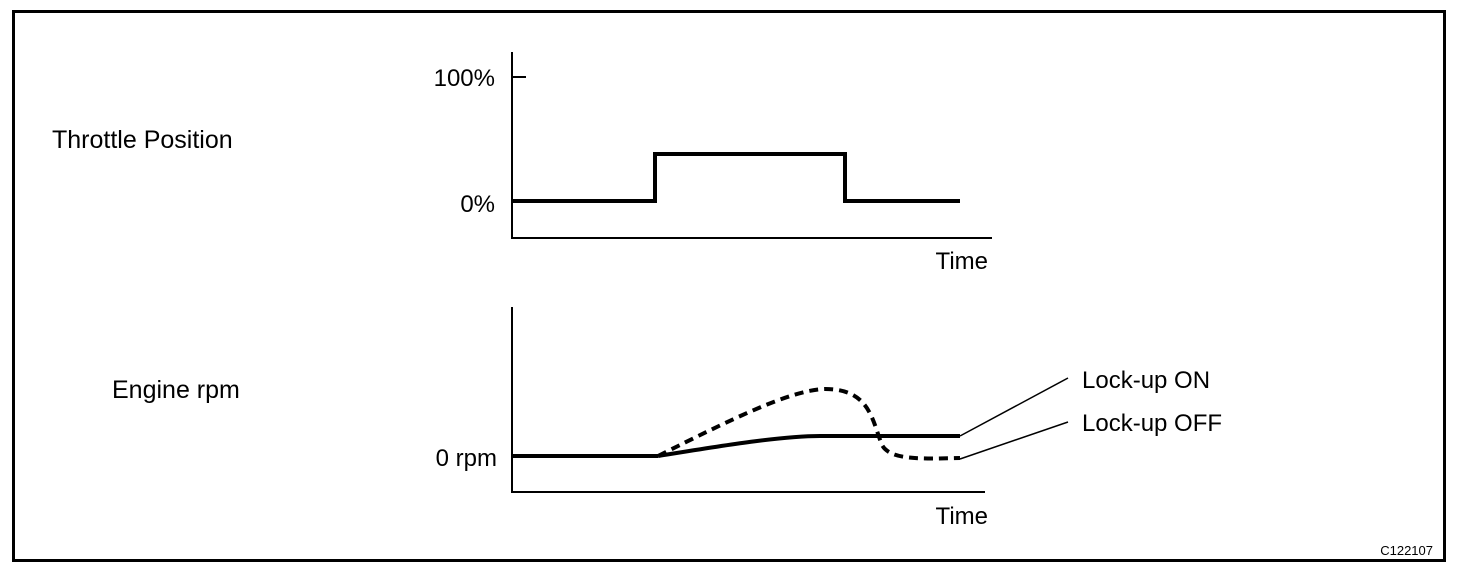  What do you see at coordinates (176, 390) in the screenshot?
I see `engine-row-label: Engine rpm` at bounding box center [176, 390].